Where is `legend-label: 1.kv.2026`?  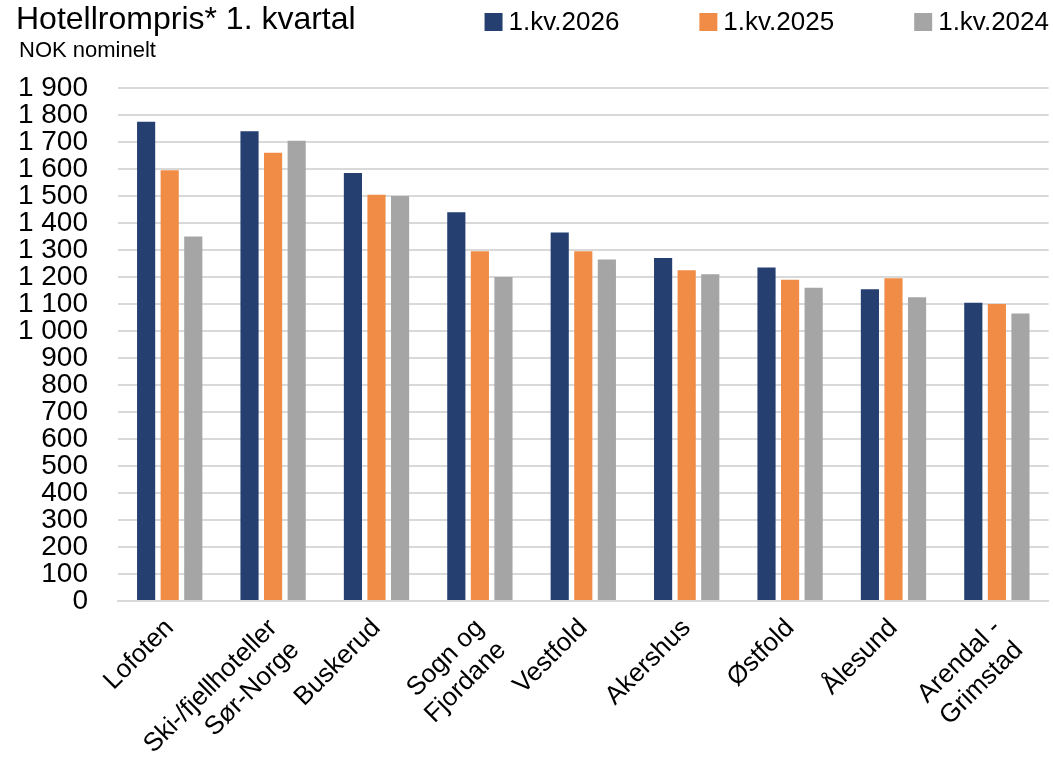
legend-label: 1.kv.2026 is located at coordinates (564, 21).